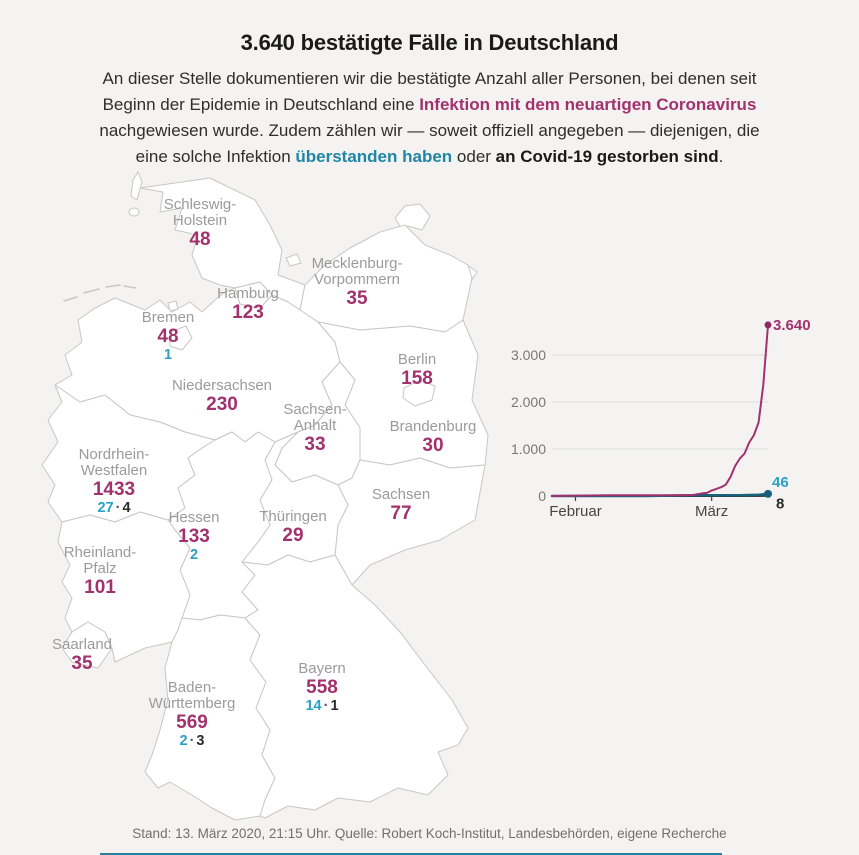  What do you see at coordinates (411, 854) in the screenshot?
I see `bottom-divider` at bounding box center [411, 854].